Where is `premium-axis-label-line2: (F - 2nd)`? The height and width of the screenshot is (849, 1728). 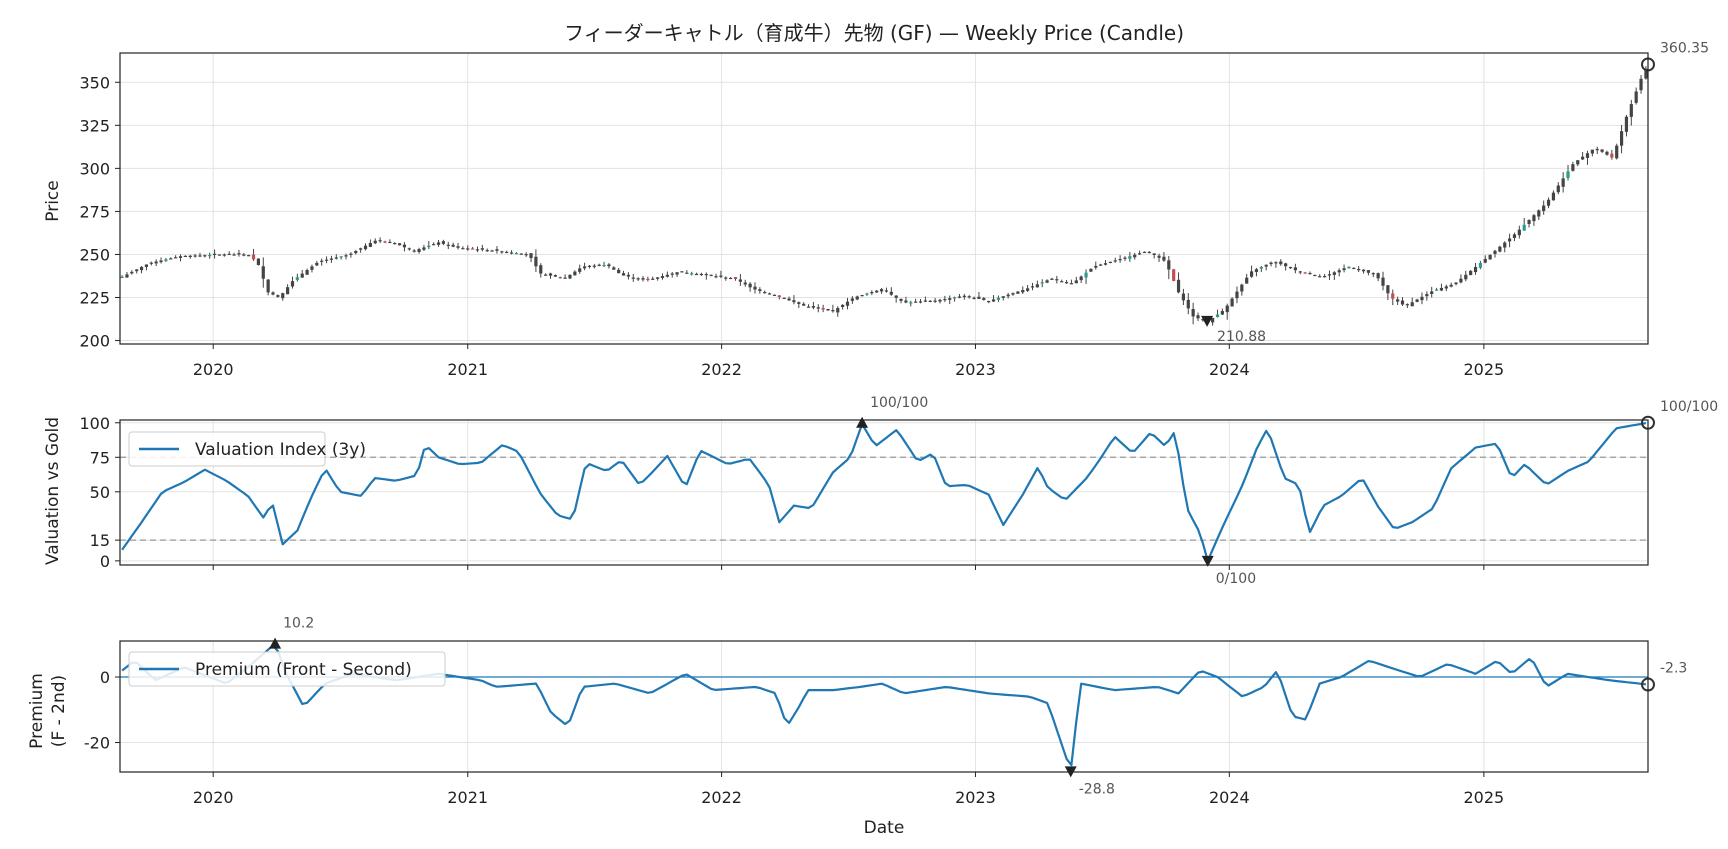 premium-axis-label-line2: (F - 2nd) is located at coordinates (59, 711).